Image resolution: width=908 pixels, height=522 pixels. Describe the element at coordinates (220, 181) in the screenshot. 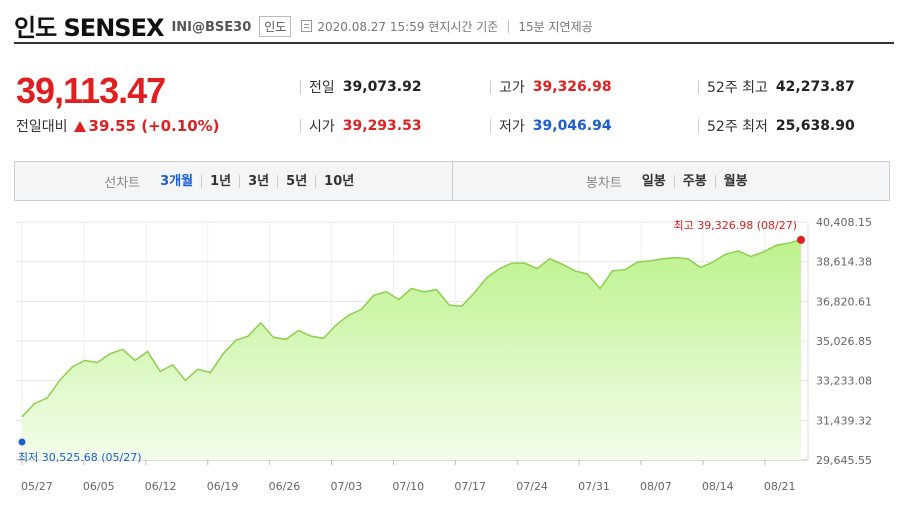

I see `tab-1y: 1년` at that location.